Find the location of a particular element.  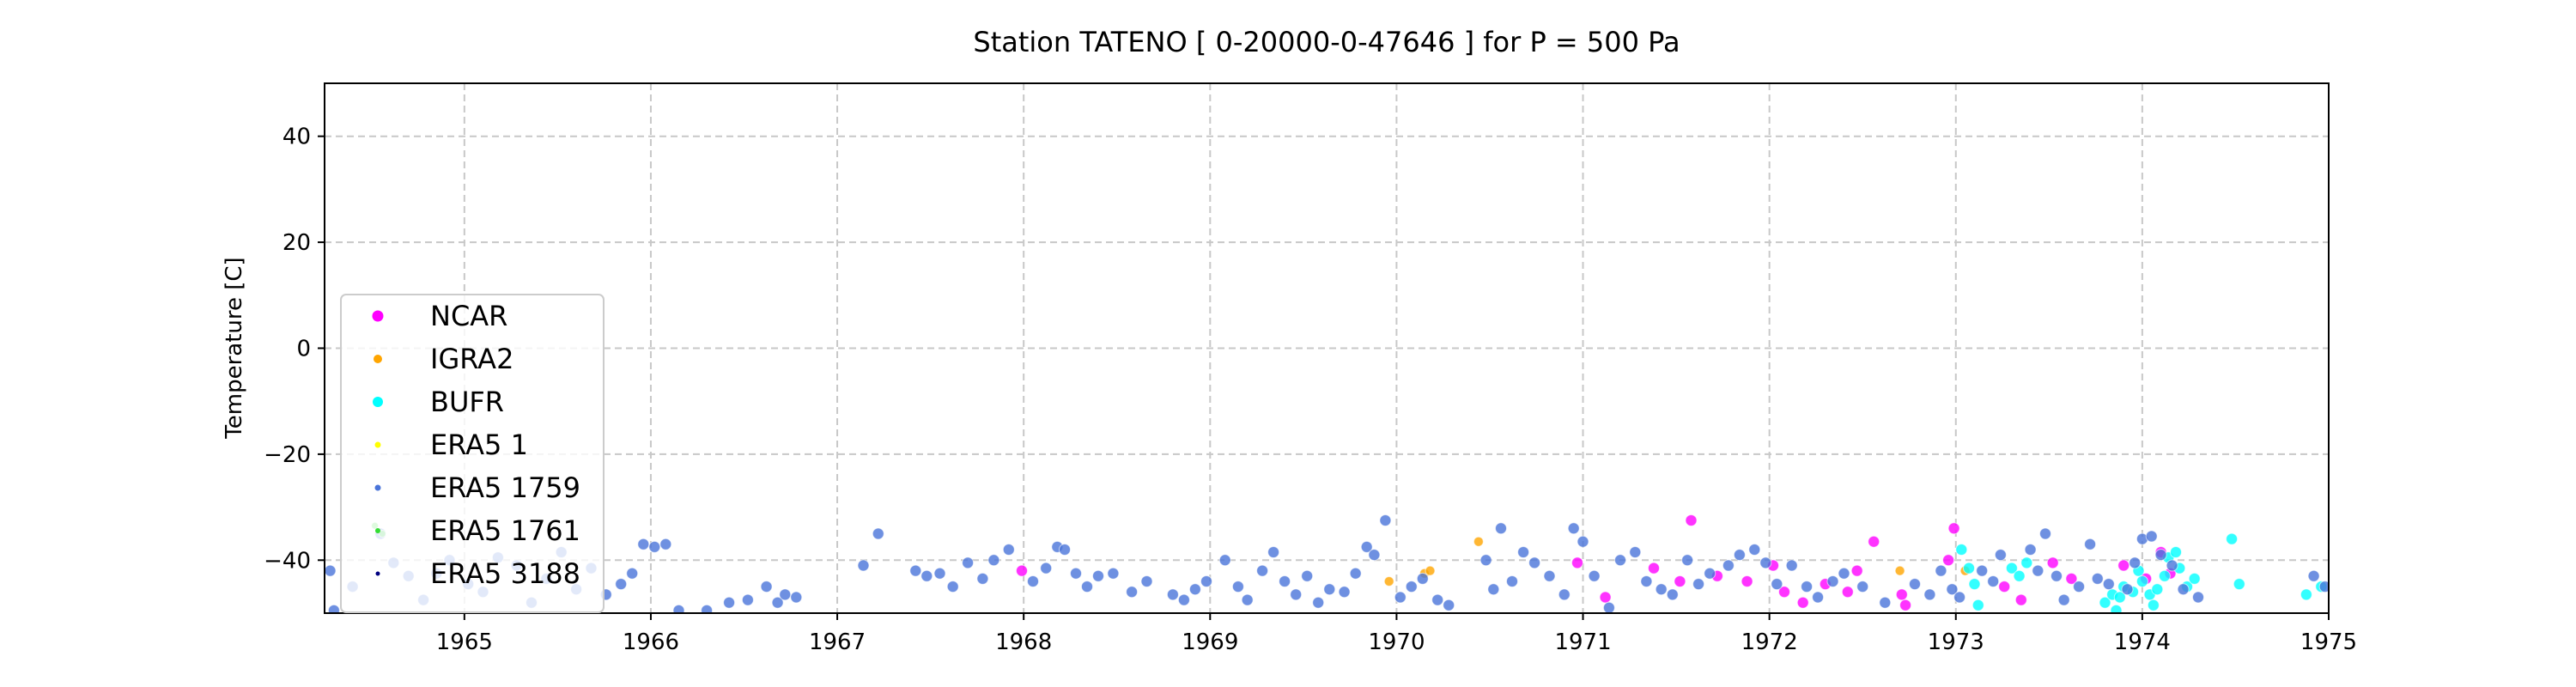

legend-label: IGRA2 is located at coordinates (472, 359).